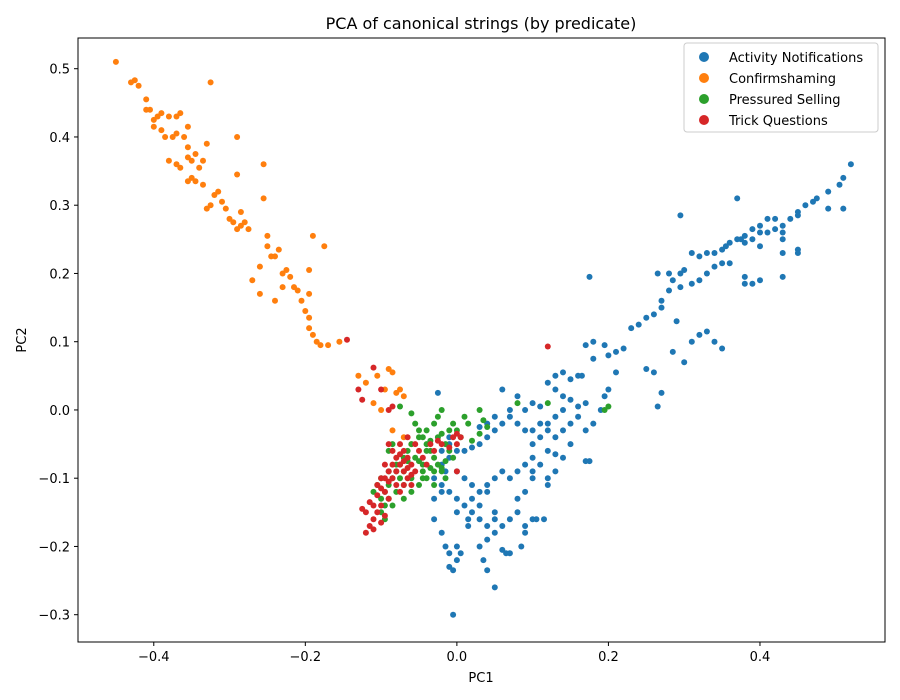 This screenshot has width=900, height=700. I want to click on legend-label: Pressured Selling, so click(784, 100).